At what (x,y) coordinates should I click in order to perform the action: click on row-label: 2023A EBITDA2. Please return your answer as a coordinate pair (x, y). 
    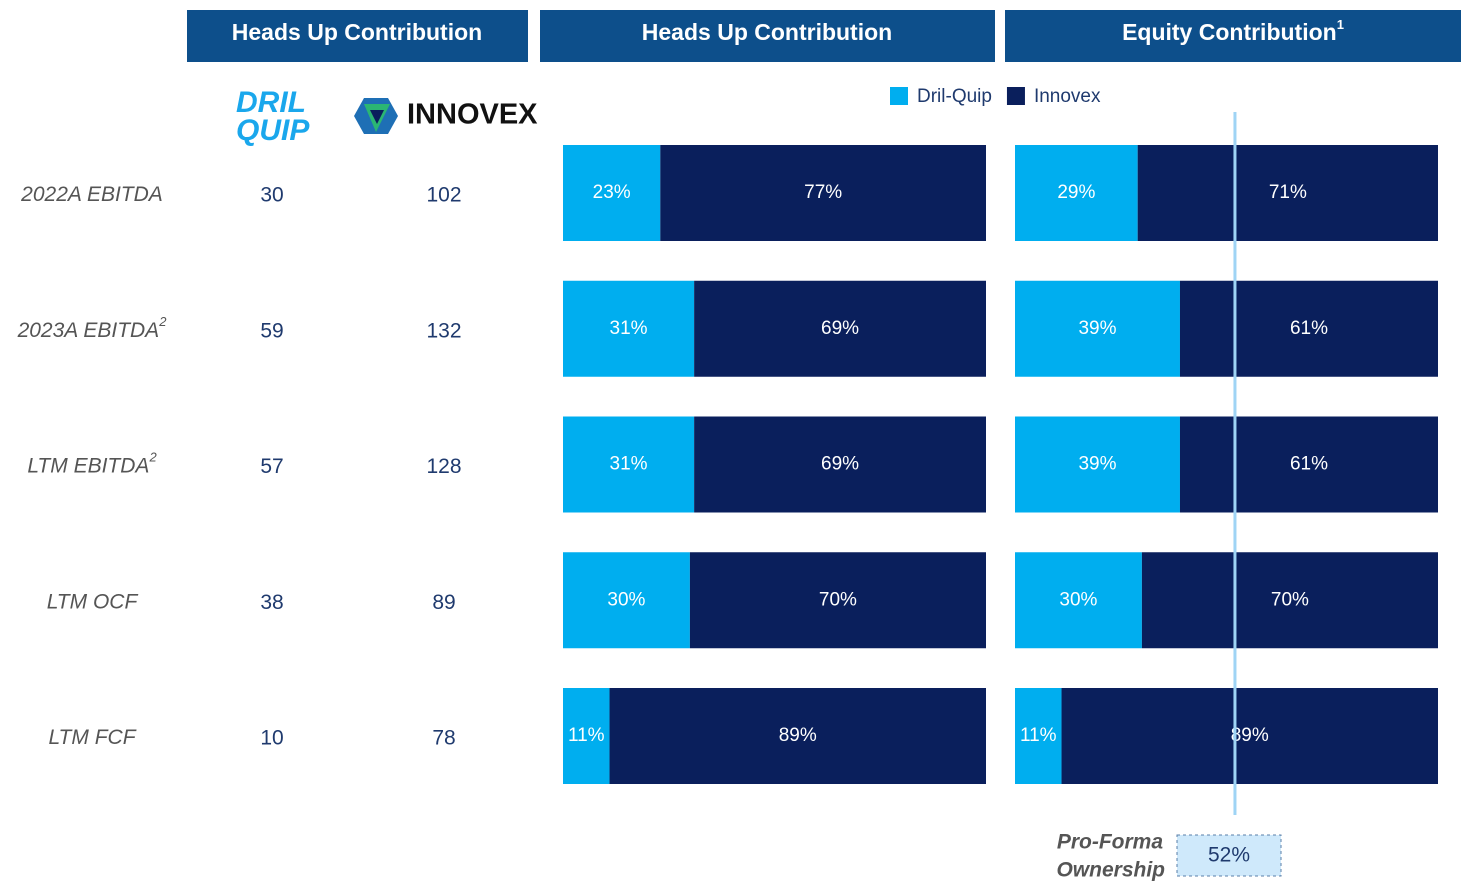
    Looking at the image, I should click on (92, 327).